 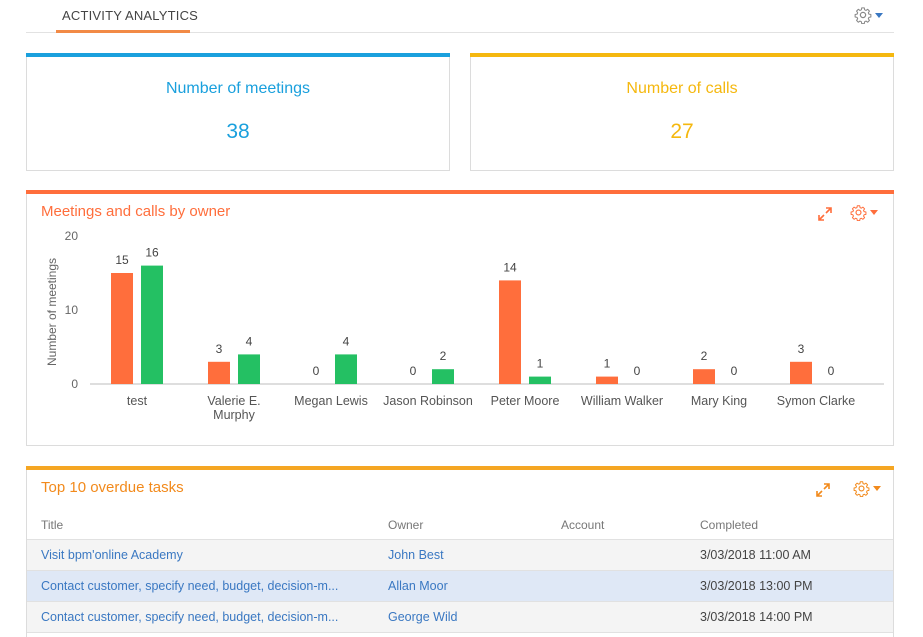 I want to click on metric-title: Number of calls, so click(x=682, y=88).